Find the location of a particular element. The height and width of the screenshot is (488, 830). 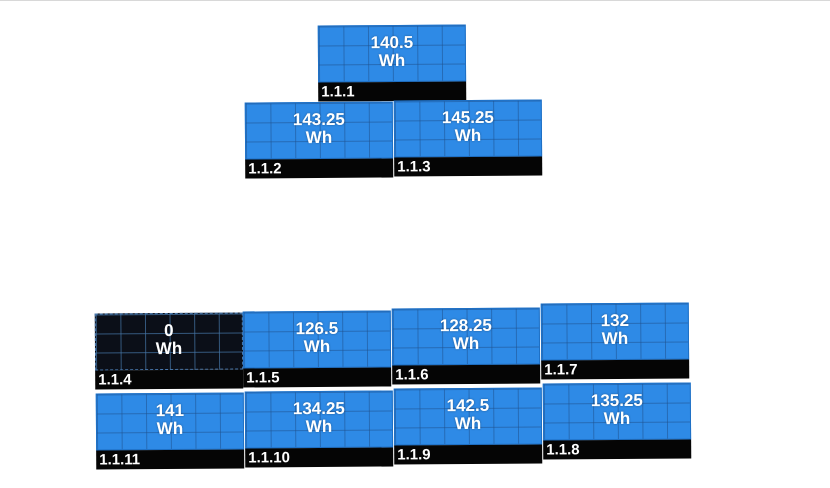

panel-energy-value: 0 is located at coordinates (169, 330).